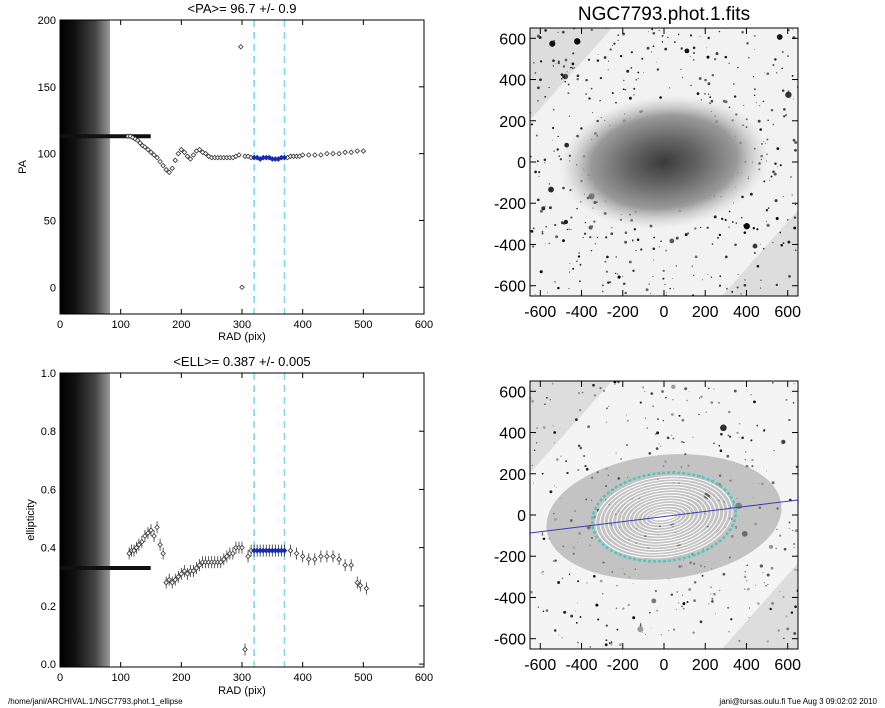  What do you see at coordinates (705, 665) in the screenshot?
I see `isophote-x-tick-label: 200` at bounding box center [705, 665].